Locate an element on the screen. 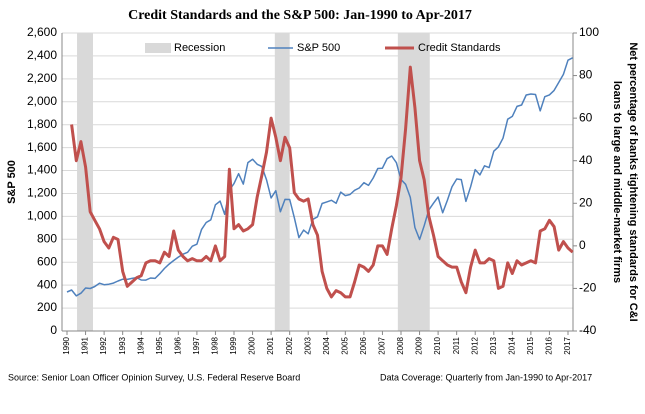  x-tick-label: 2011 is located at coordinates (456, 345).